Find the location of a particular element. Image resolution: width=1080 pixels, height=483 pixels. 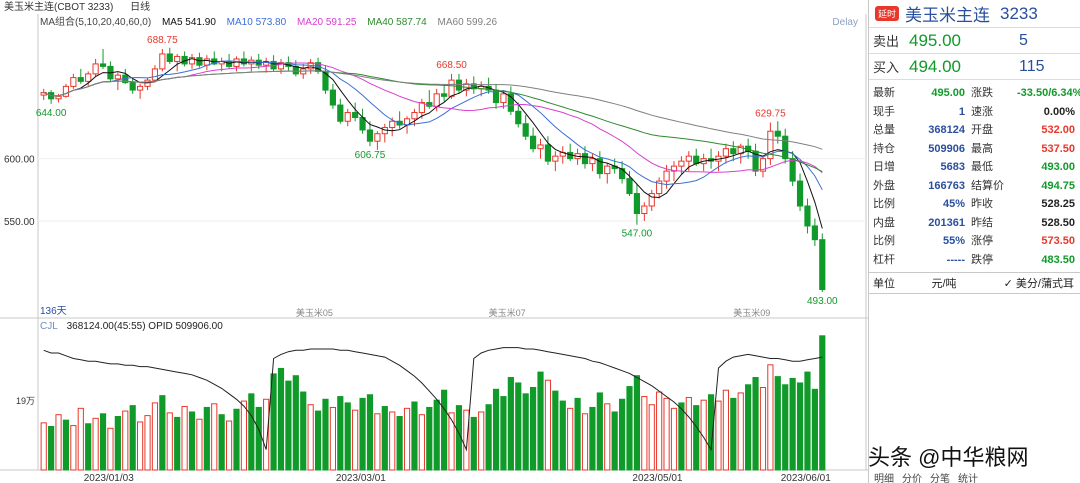

stat-label: 持仓 is located at coordinates (884, 148).